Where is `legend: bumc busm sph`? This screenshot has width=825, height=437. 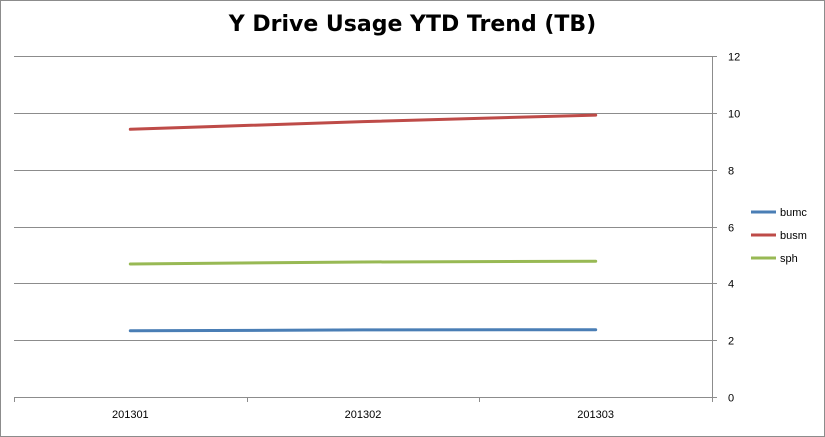
legend: bumc busm sph is located at coordinates (779, 236).